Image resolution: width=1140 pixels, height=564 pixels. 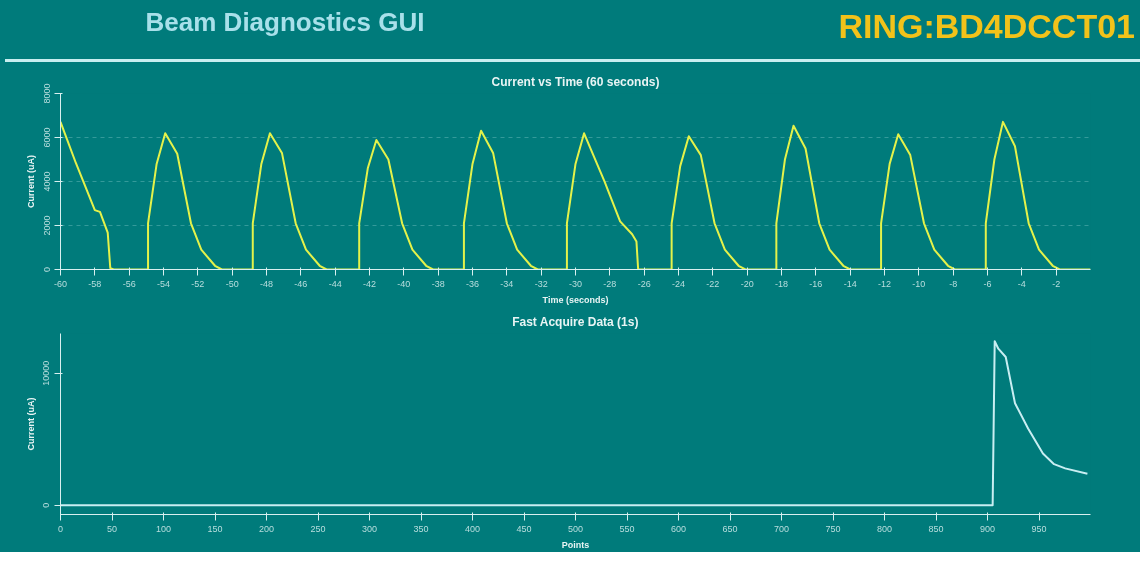 I want to click on x-tick-label: -4, so click(x=1021, y=283).